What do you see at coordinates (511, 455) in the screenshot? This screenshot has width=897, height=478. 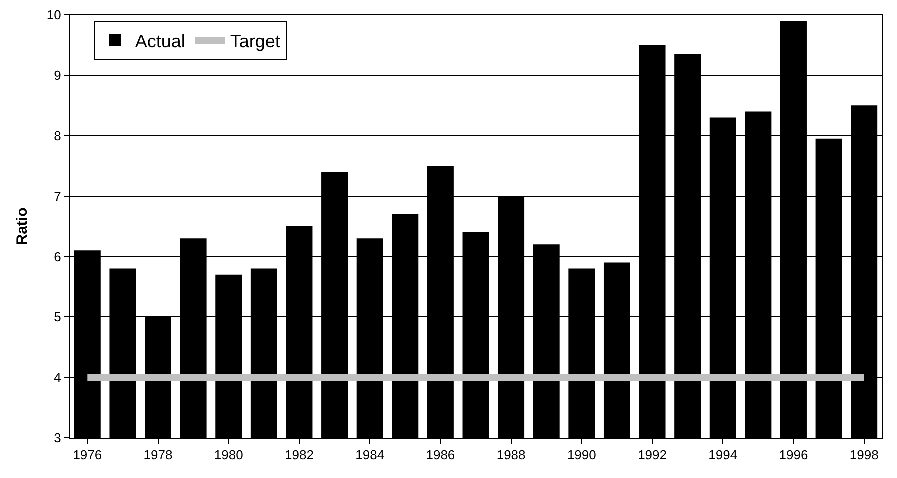 I see `x-tick-label: 1988` at bounding box center [511, 455].